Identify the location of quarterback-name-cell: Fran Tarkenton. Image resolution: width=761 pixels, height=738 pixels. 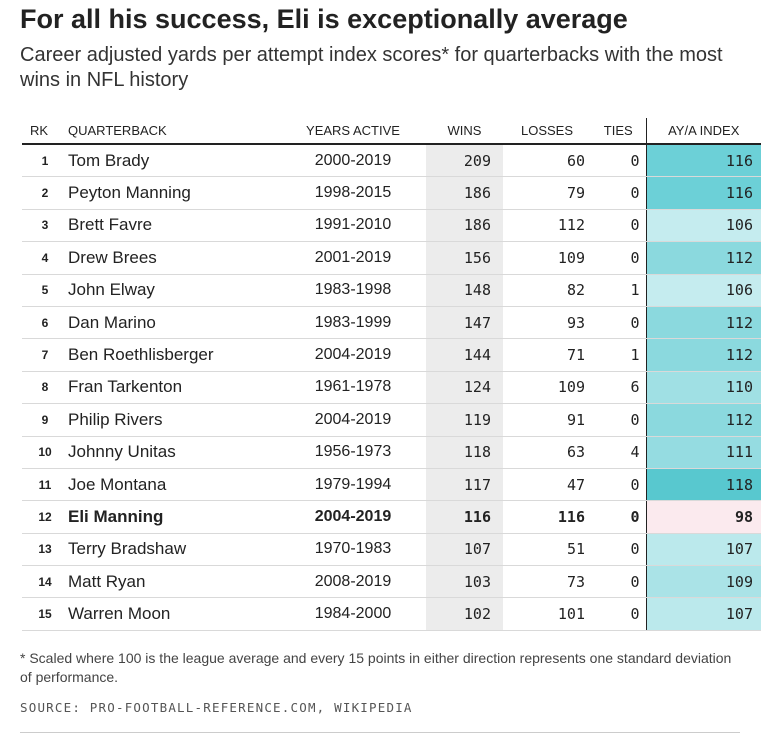
(174, 388).